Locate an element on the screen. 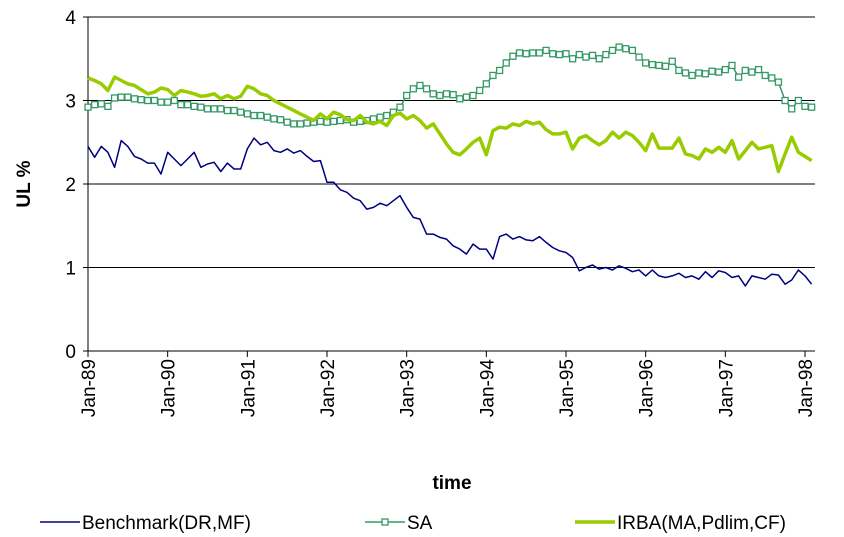  y-tick-label: 0 is located at coordinates (70, 352).